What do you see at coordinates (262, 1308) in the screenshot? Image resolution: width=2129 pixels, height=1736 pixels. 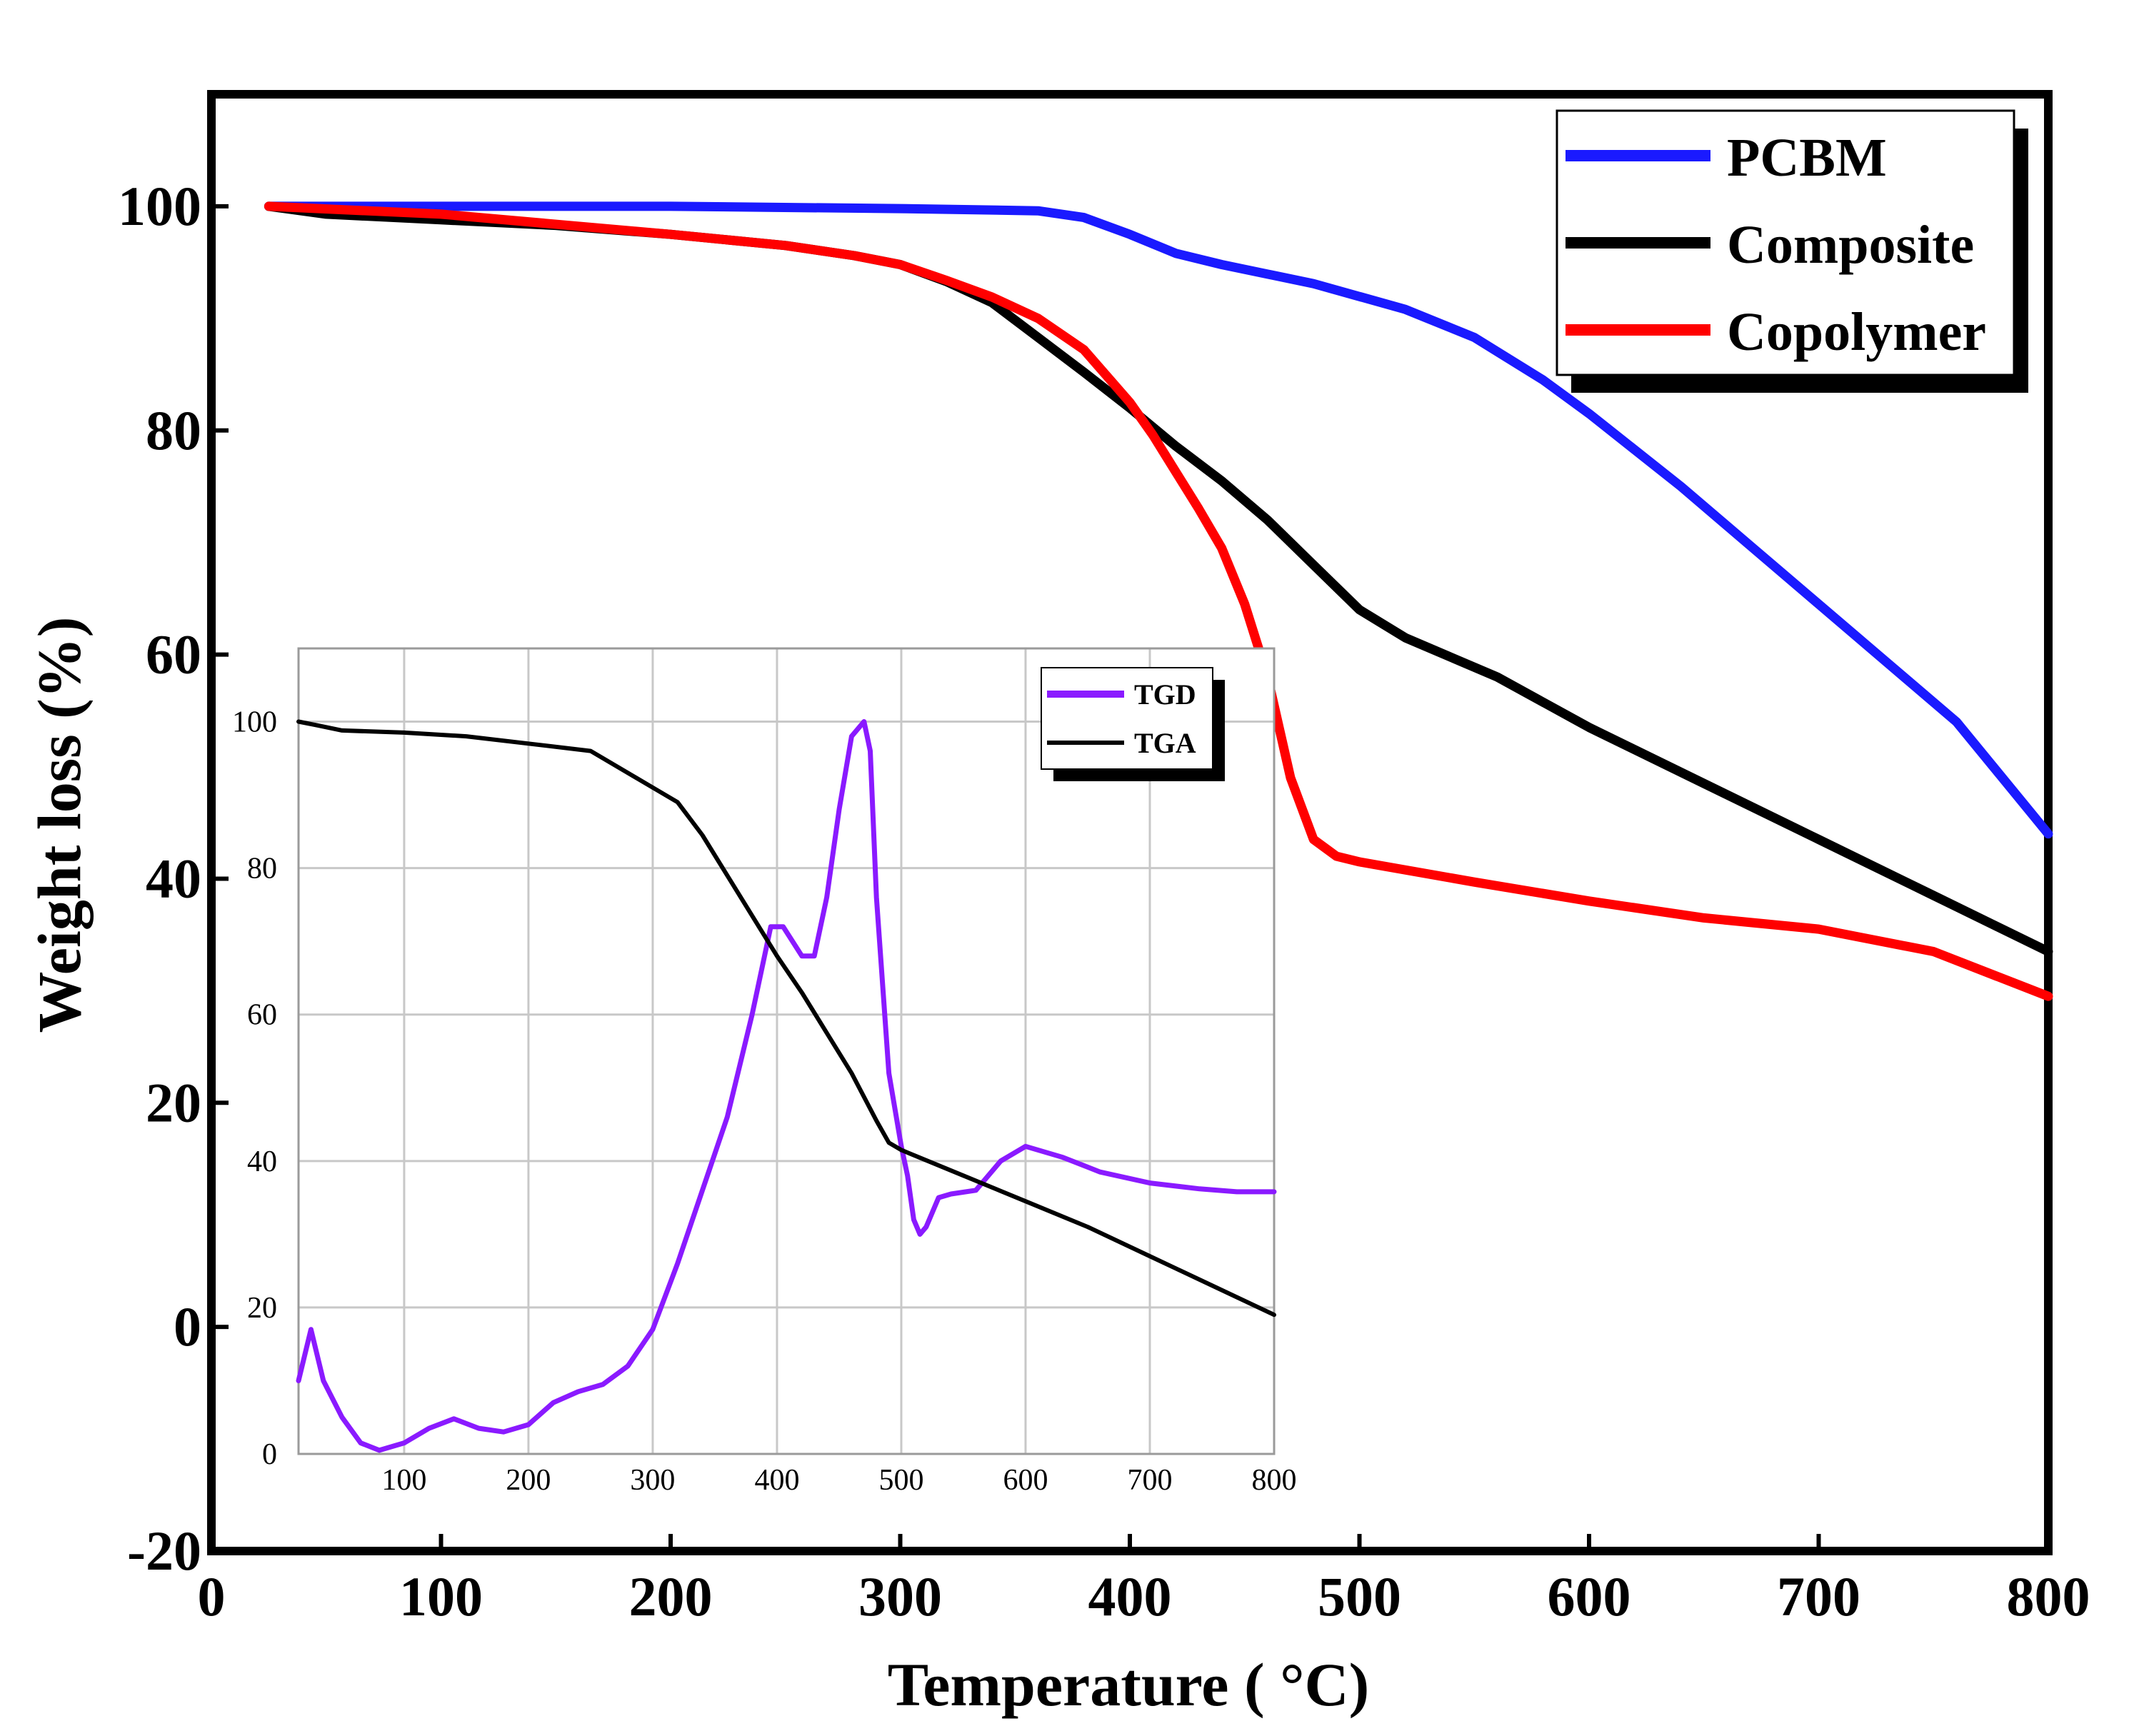 I see `inset-y-tick-label: 20` at bounding box center [262, 1308].